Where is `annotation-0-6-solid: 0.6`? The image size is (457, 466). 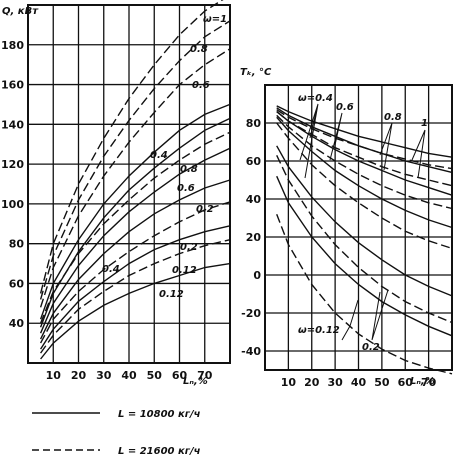 annotation-0-6-solid: 0.6 is located at coordinates (186, 188).